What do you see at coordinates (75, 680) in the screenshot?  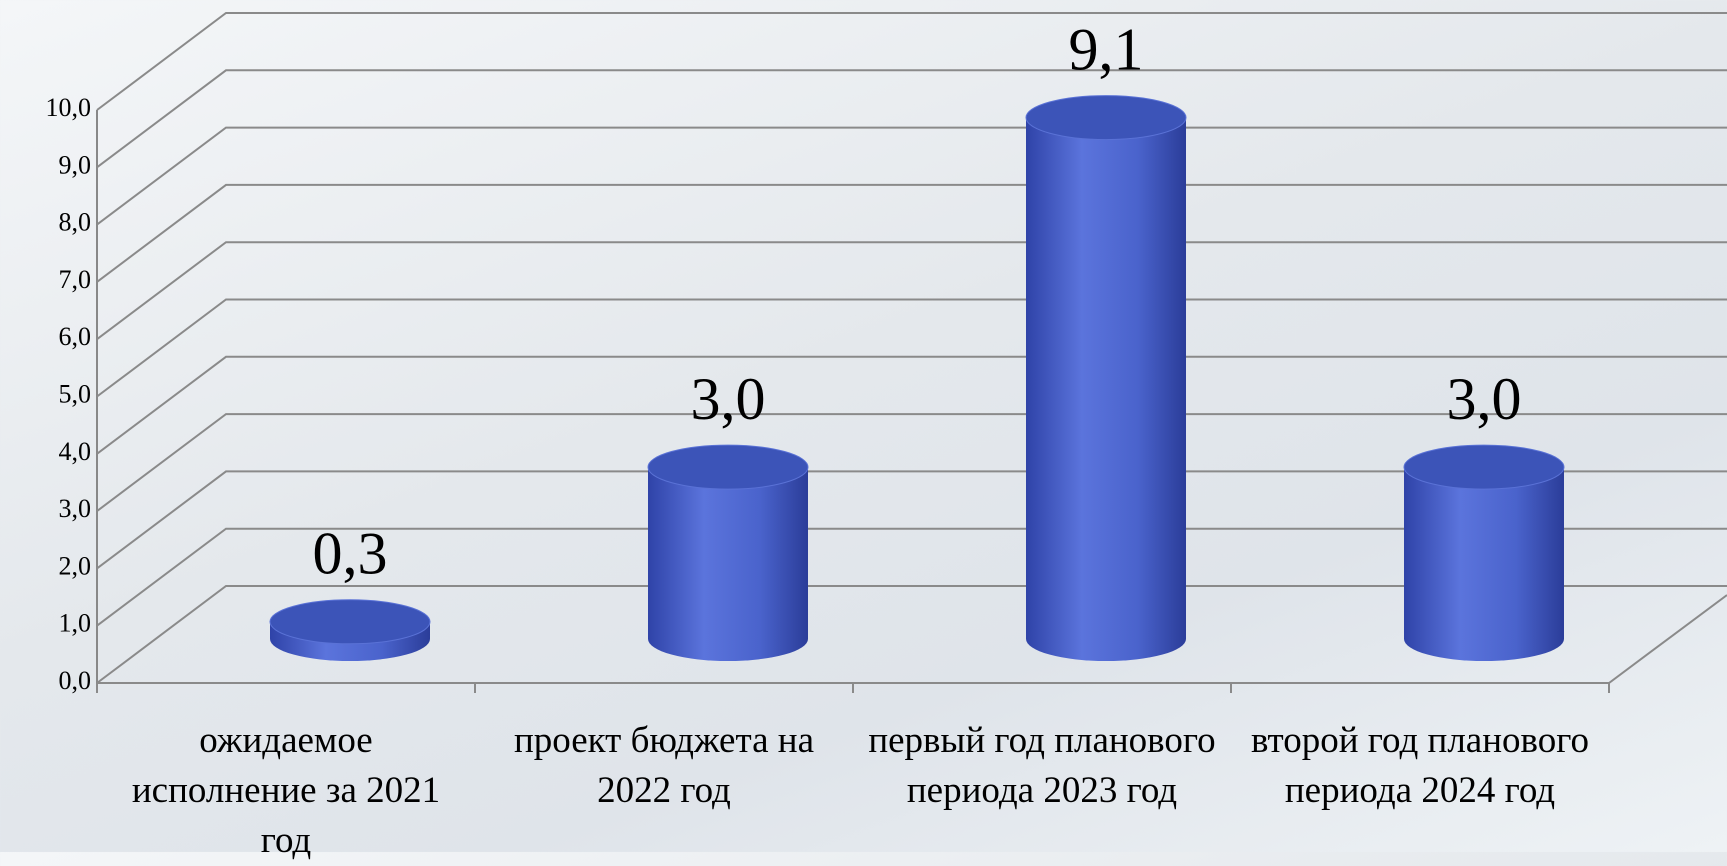 I see `y-tick-label: 0,0` at bounding box center [75, 680].